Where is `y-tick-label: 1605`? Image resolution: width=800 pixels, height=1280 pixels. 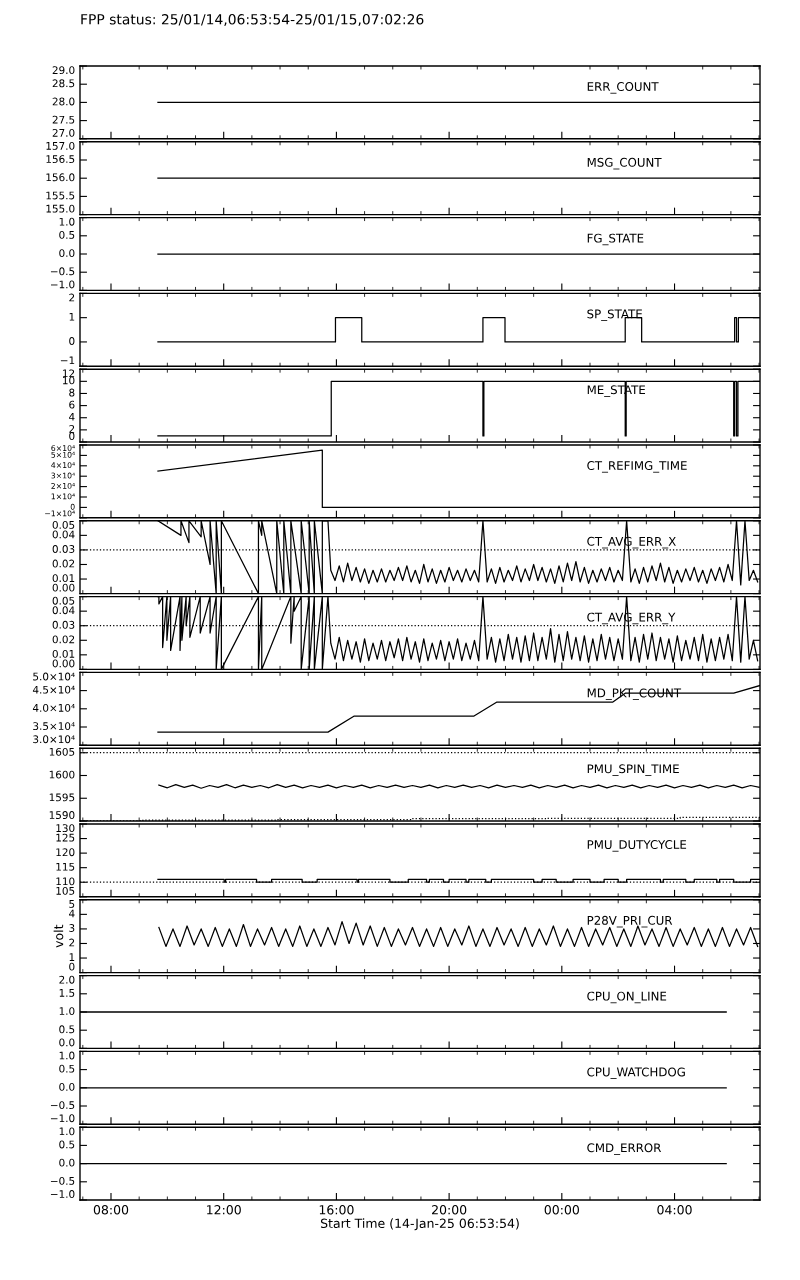
y-tick-label: 1605 is located at coordinates (62, 751).